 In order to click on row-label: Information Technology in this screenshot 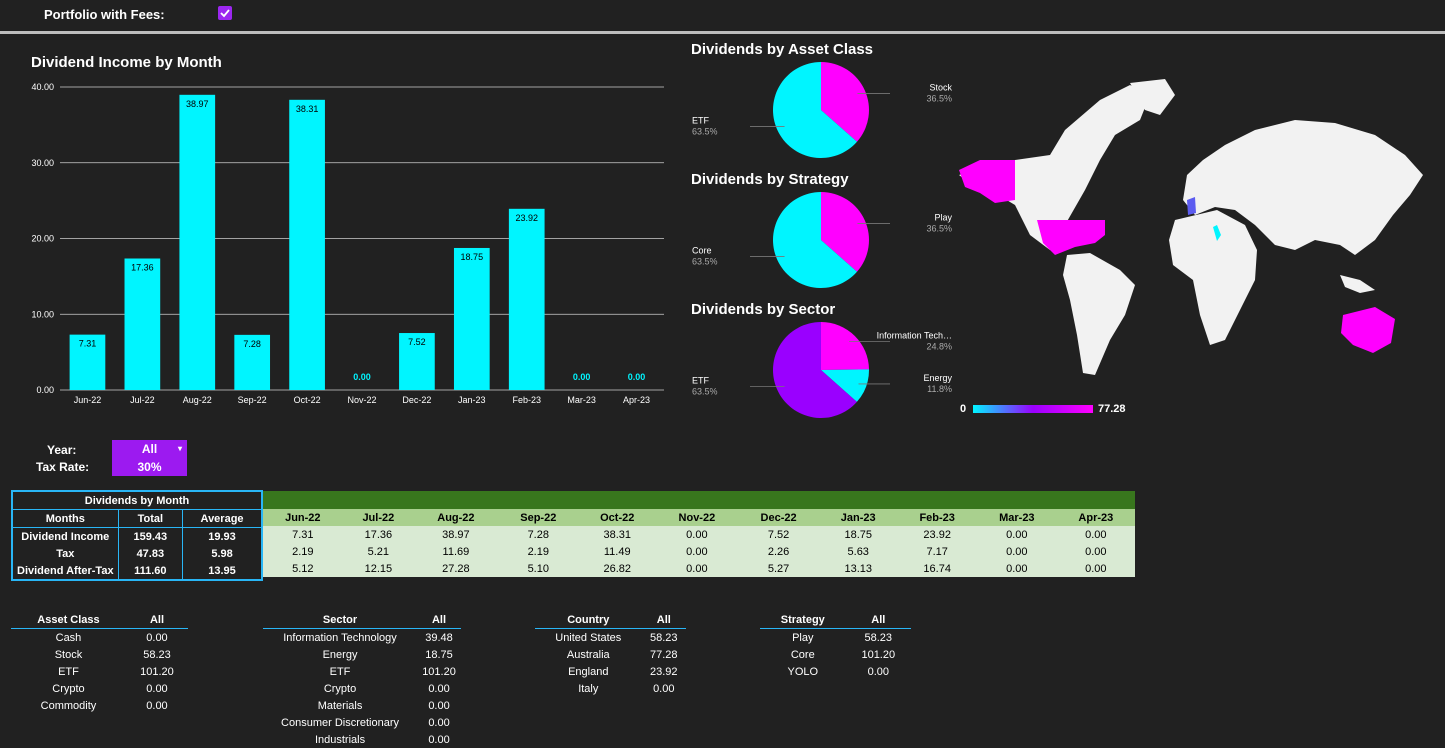, I will do `click(340, 637)`.